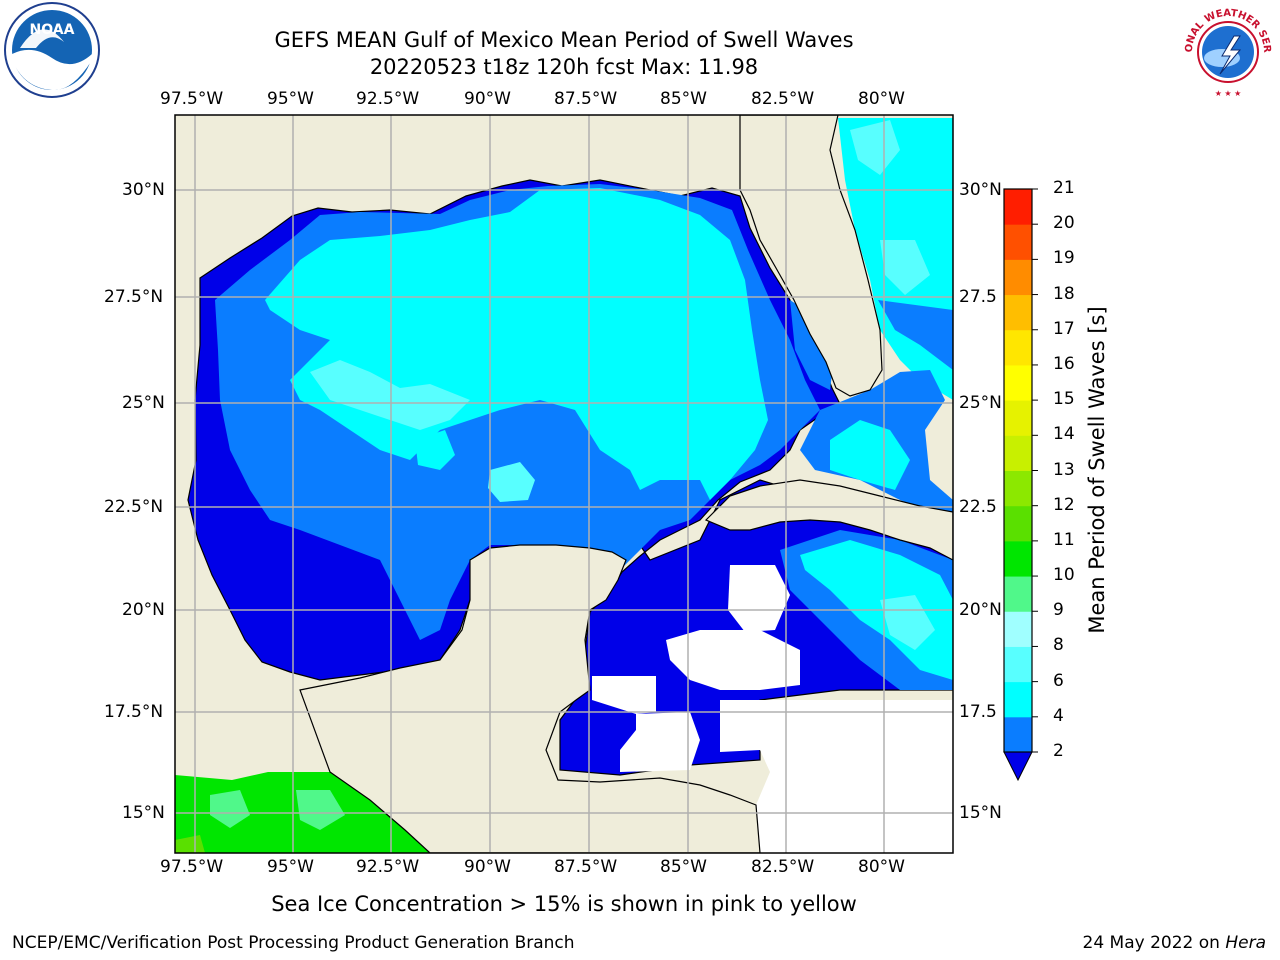 The width and height of the screenshot is (1280, 960). I want to click on colorbar-title: Mean Period of Swell Waves [s], so click(1097, 470).